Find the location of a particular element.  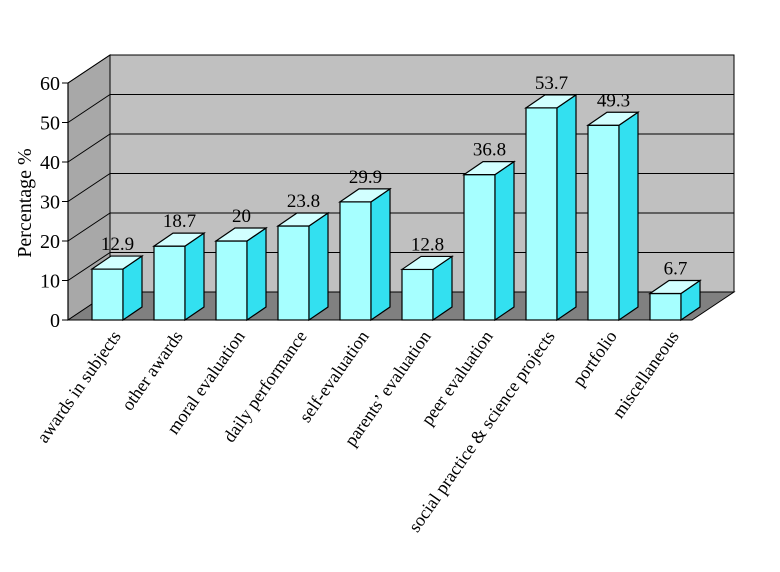

category-label: miscellaneous is located at coordinates (645, 374).